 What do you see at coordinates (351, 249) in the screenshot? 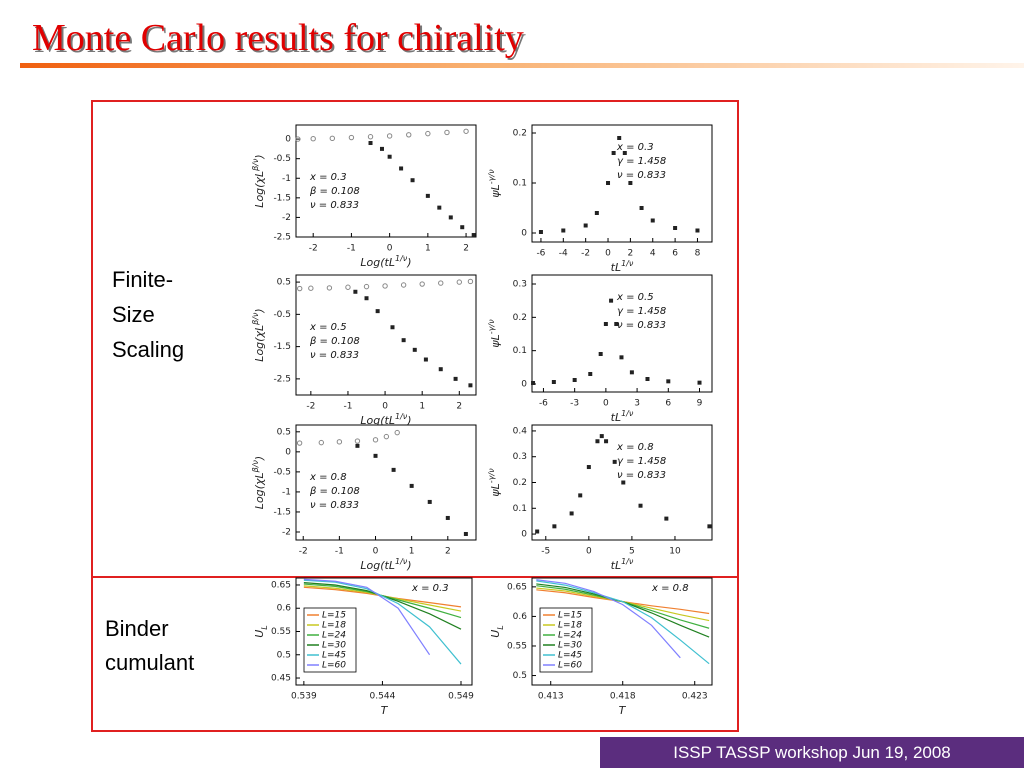
I see `x-tick-label: -1` at bounding box center [351, 249].